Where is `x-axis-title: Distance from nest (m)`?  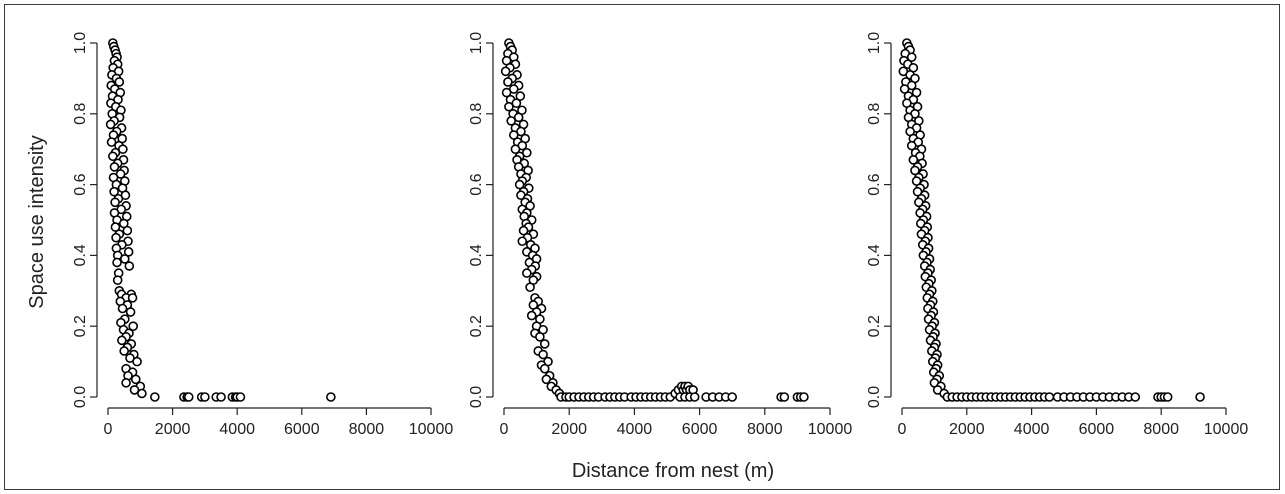
x-axis-title: Distance from nest (m) is located at coordinates (673, 471).